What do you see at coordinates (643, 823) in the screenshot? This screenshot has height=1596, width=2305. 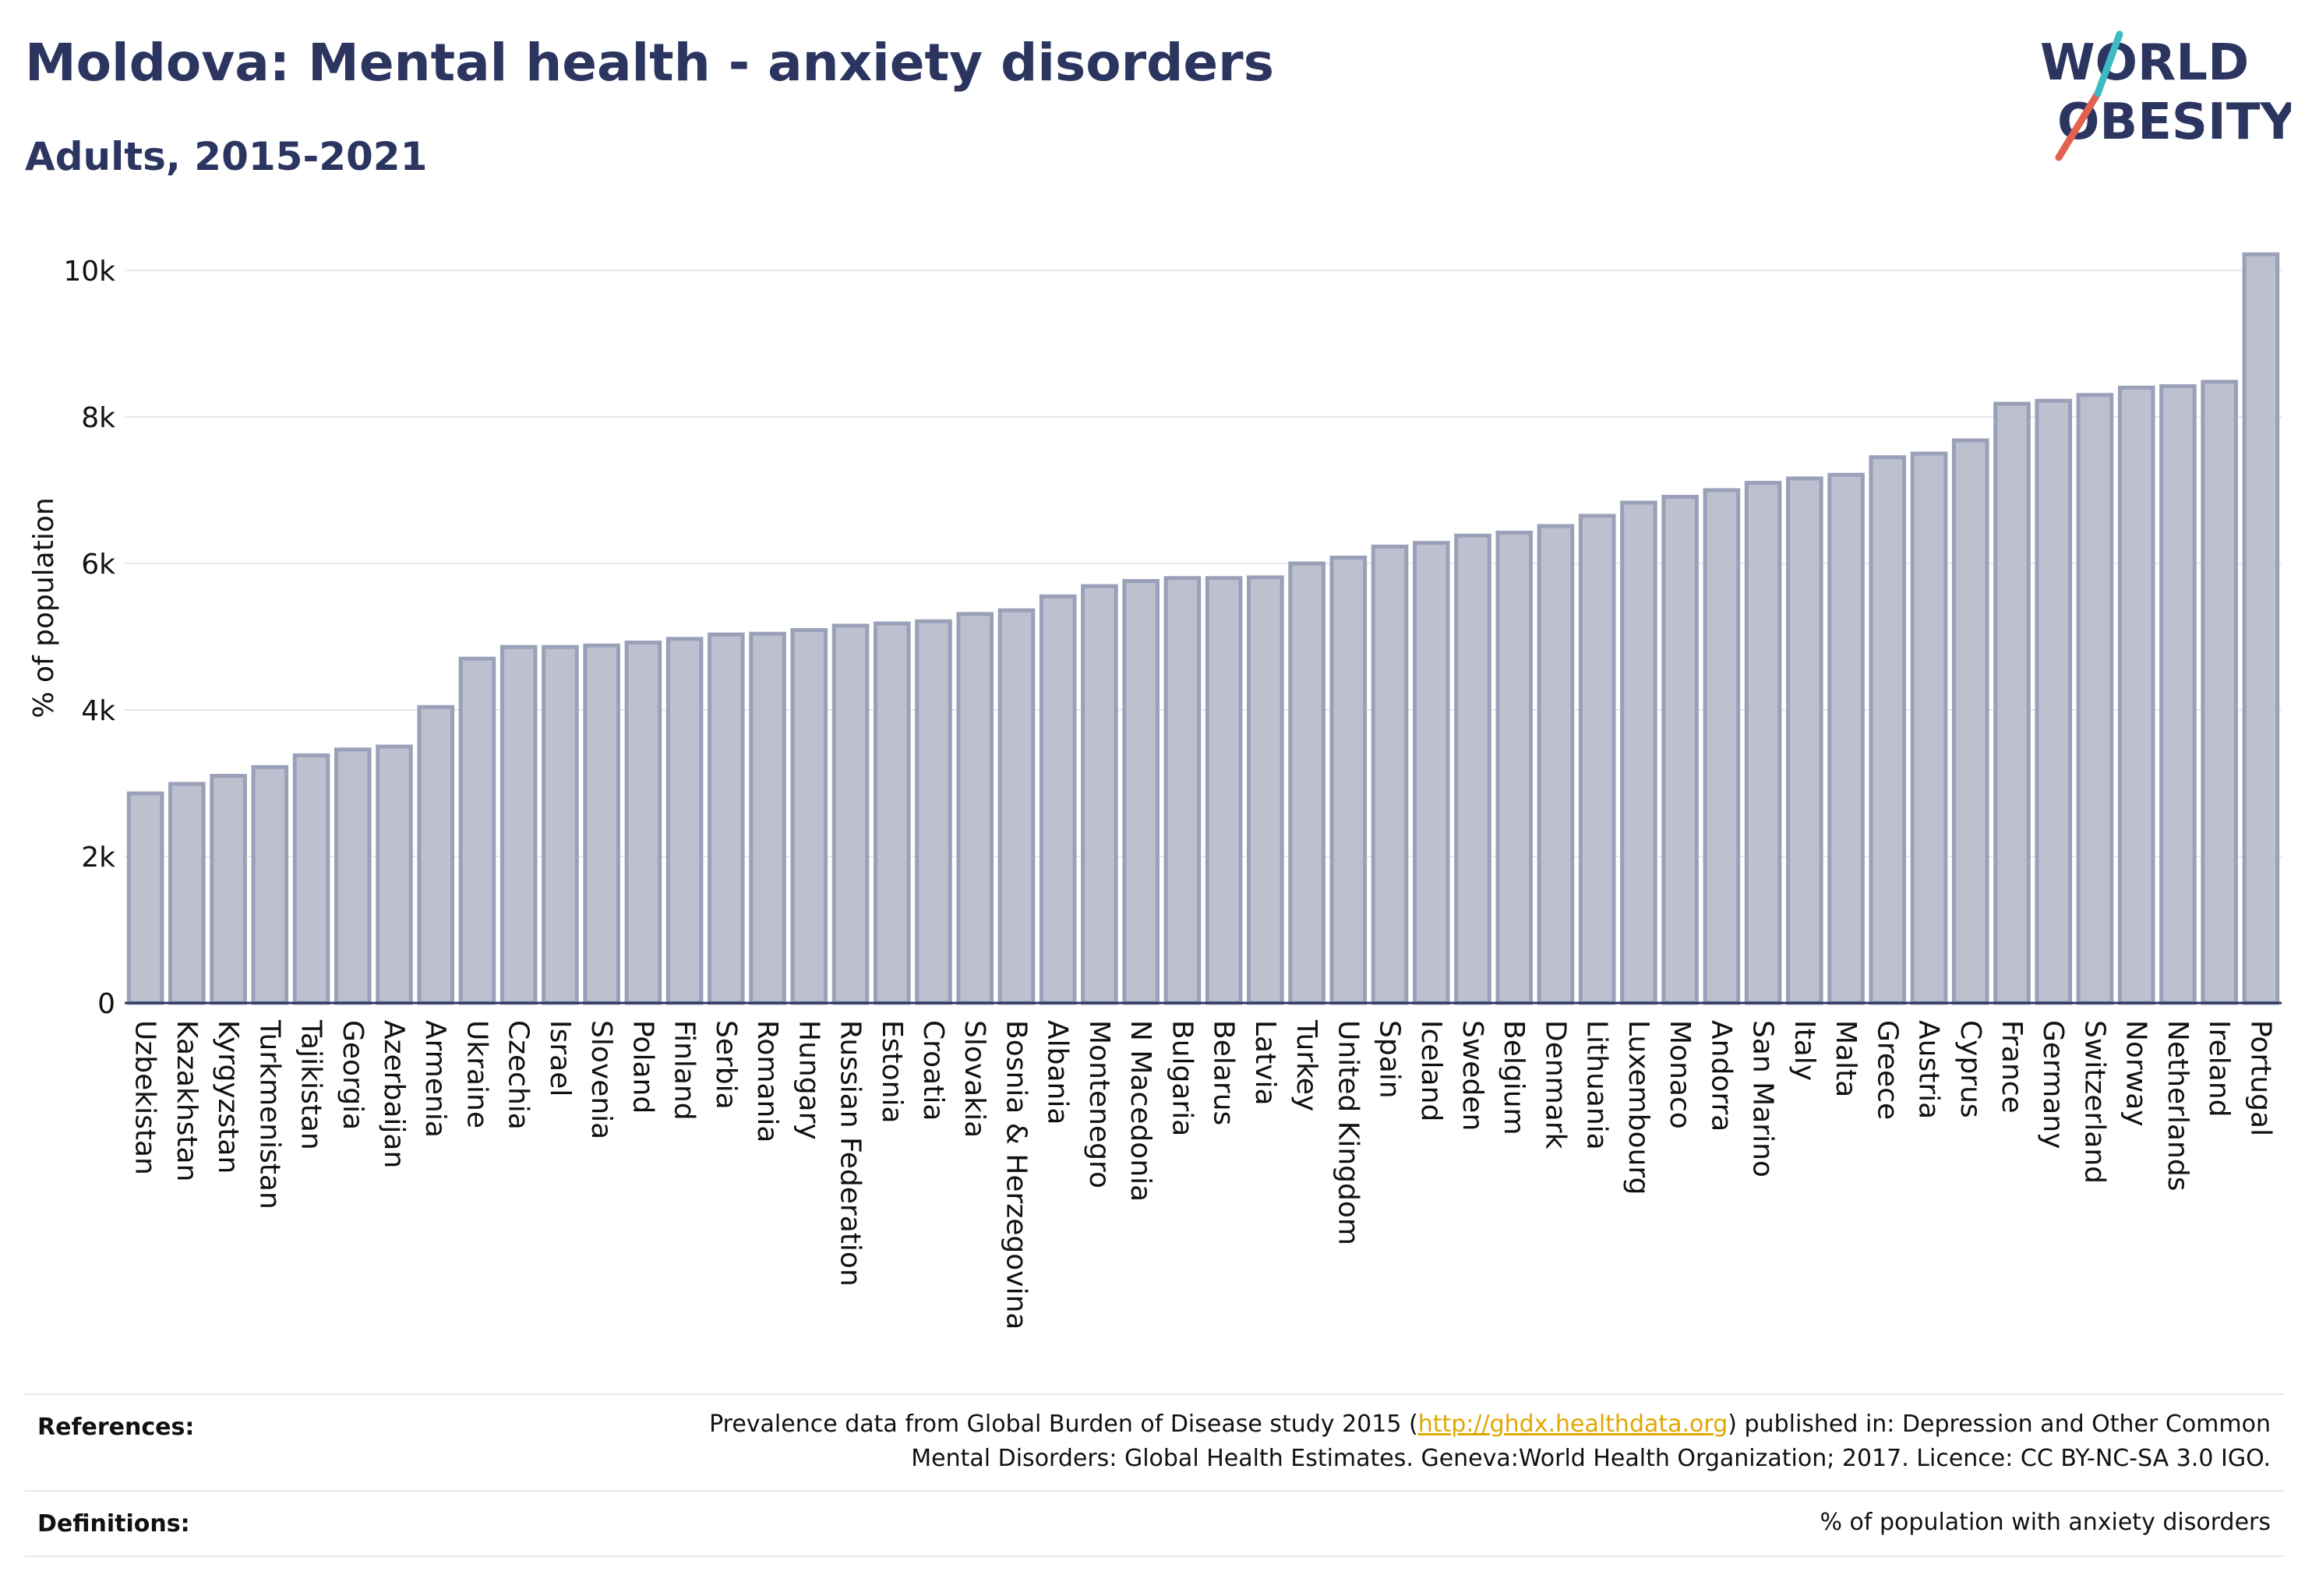 I see `bar-poland` at bounding box center [643, 823].